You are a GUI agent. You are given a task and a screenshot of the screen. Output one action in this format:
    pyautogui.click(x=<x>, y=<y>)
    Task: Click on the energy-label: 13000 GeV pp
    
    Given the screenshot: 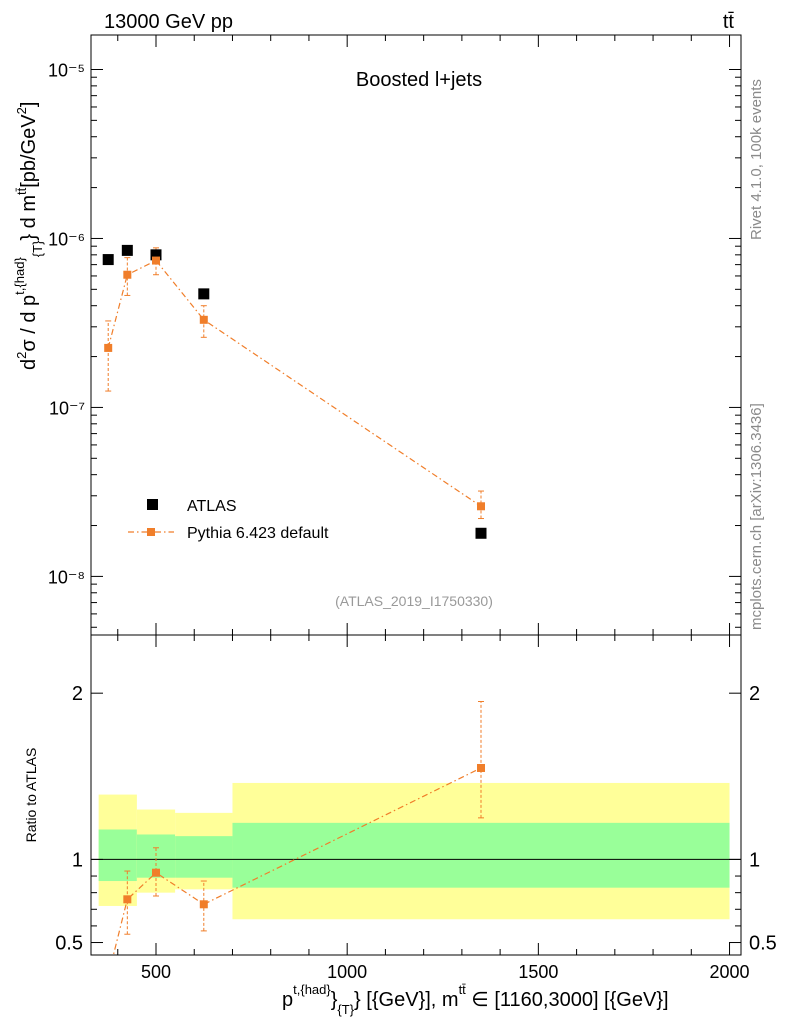 What is the action you would take?
    pyautogui.click(x=168, y=22)
    